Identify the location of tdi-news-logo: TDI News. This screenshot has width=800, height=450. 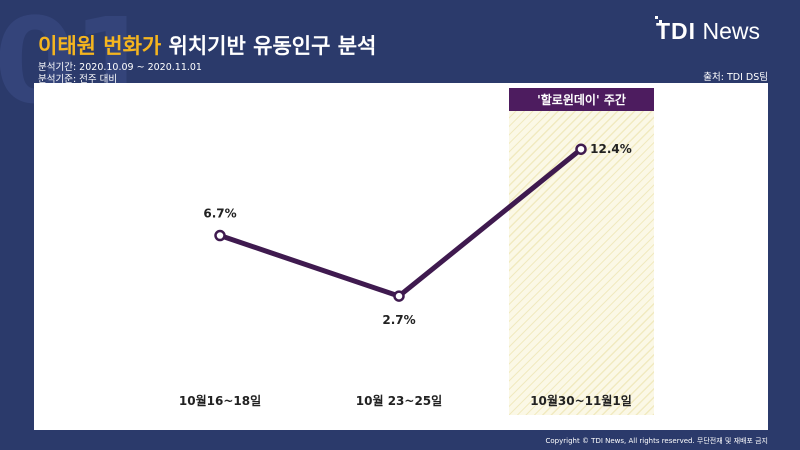
(707, 30).